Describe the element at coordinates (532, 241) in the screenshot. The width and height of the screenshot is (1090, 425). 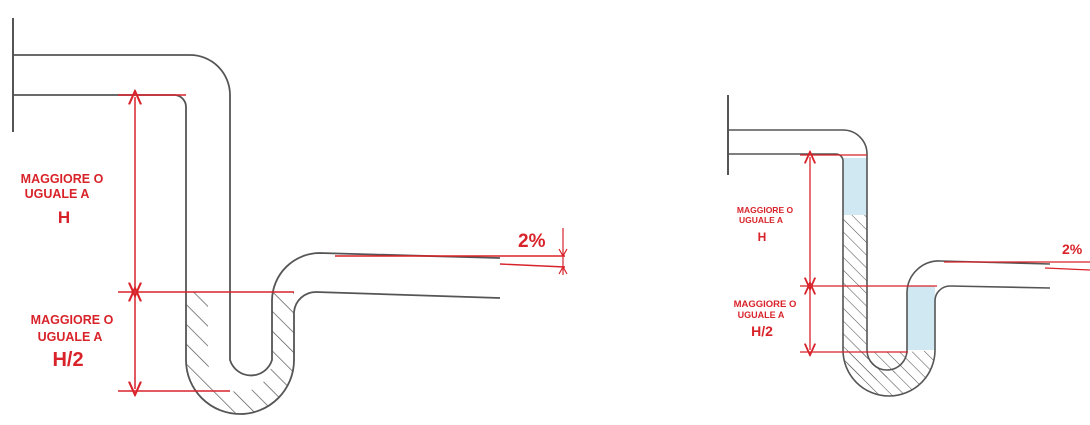
I see `left-slope-label: 2%` at that location.